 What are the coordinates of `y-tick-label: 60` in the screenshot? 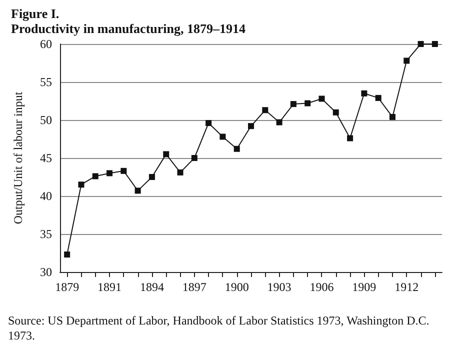 It's located at (46, 44).